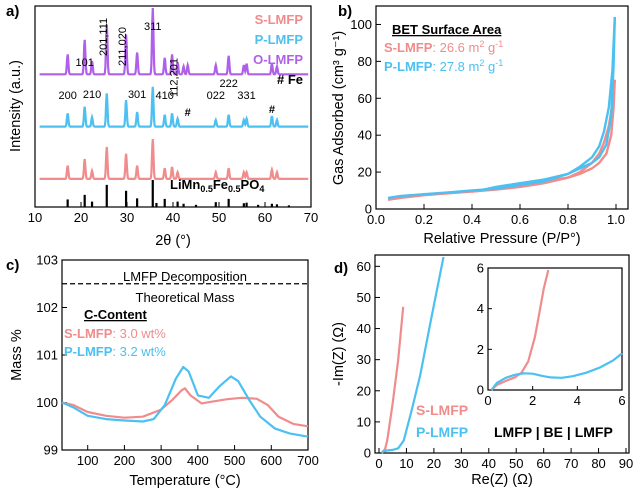 This screenshot has width=635, height=490. What do you see at coordinates (185, 297) in the screenshot?
I see `panel-c-annotation-bottom: Theoretical Mass` at bounding box center [185, 297].